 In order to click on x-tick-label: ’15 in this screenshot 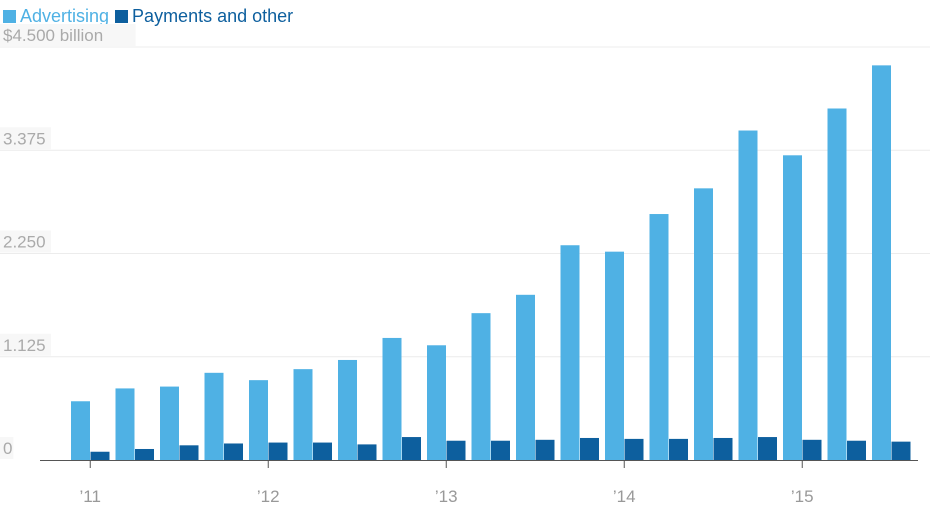, I will do `click(802, 496)`.